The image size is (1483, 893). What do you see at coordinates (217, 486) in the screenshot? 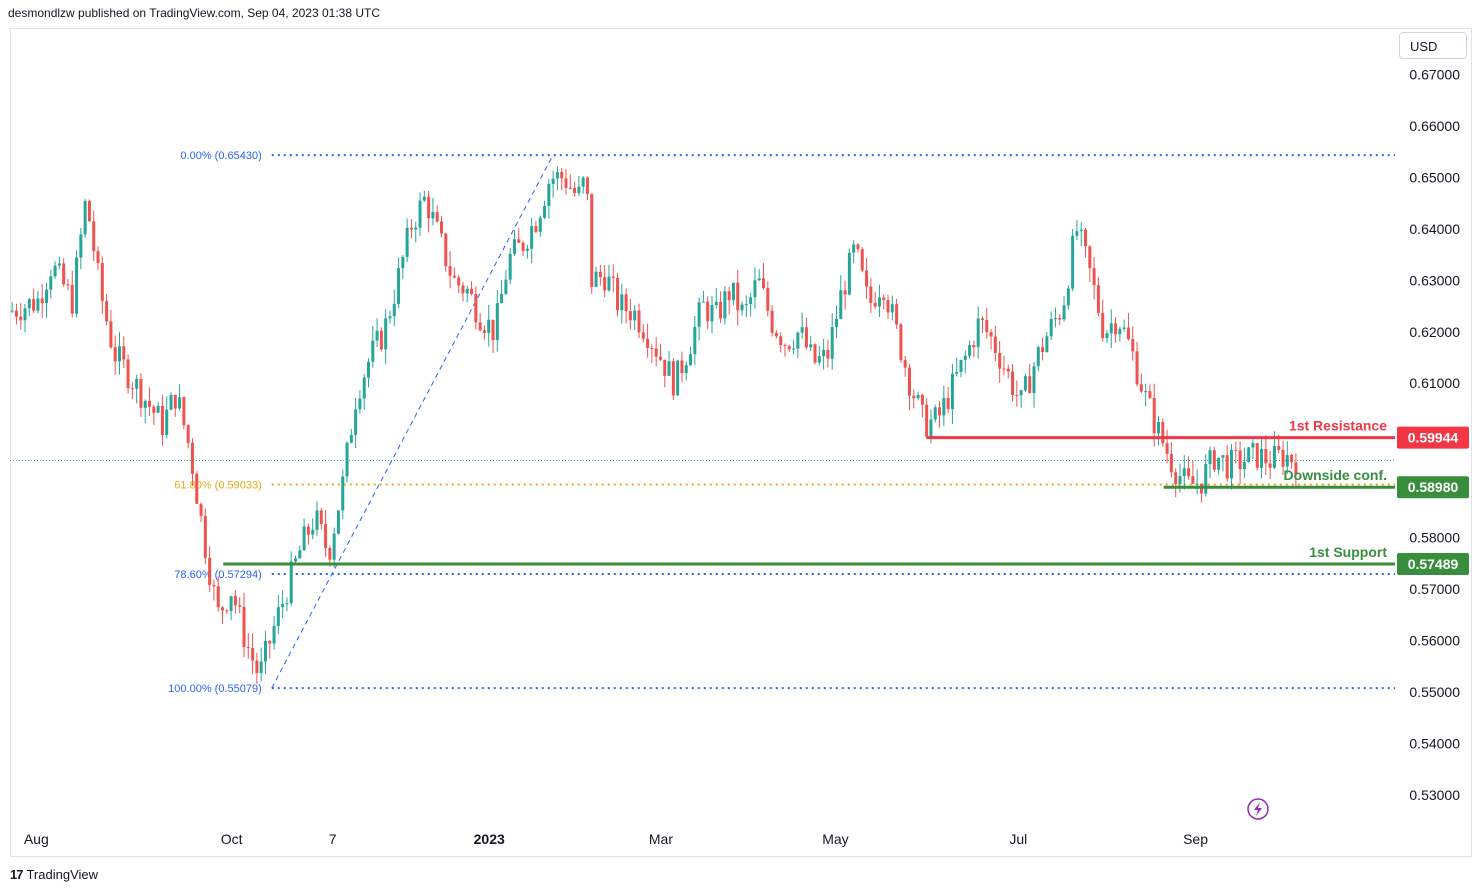
I see `fib-level-label: 61.80% (0.59033)` at bounding box center [217, 486].